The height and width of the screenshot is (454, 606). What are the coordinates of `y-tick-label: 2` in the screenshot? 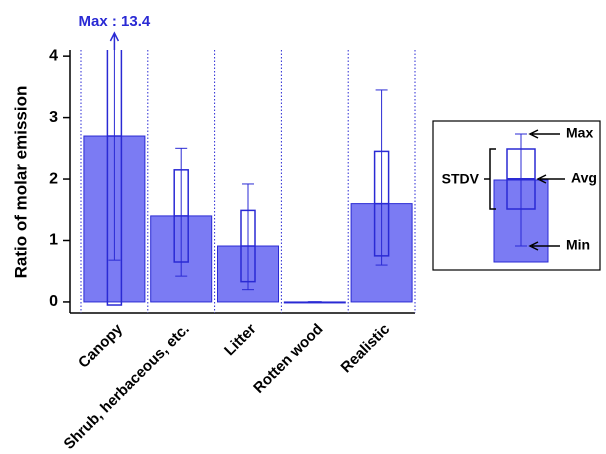 It's located at (53, 178).